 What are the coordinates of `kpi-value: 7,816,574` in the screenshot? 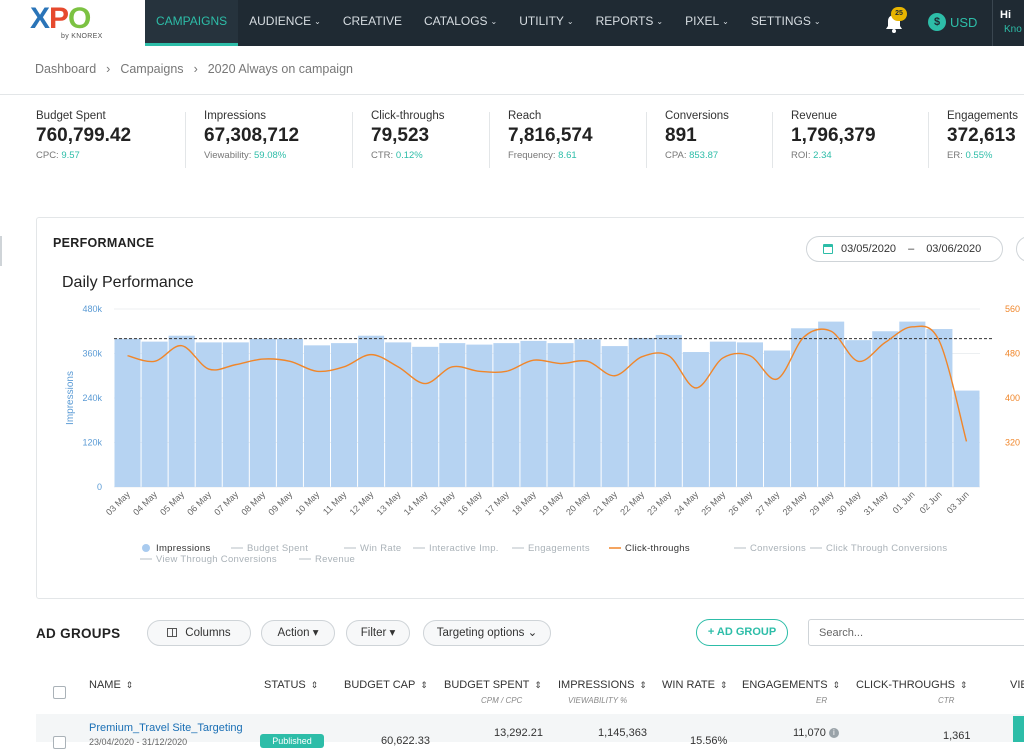 It's located at (550, 135).